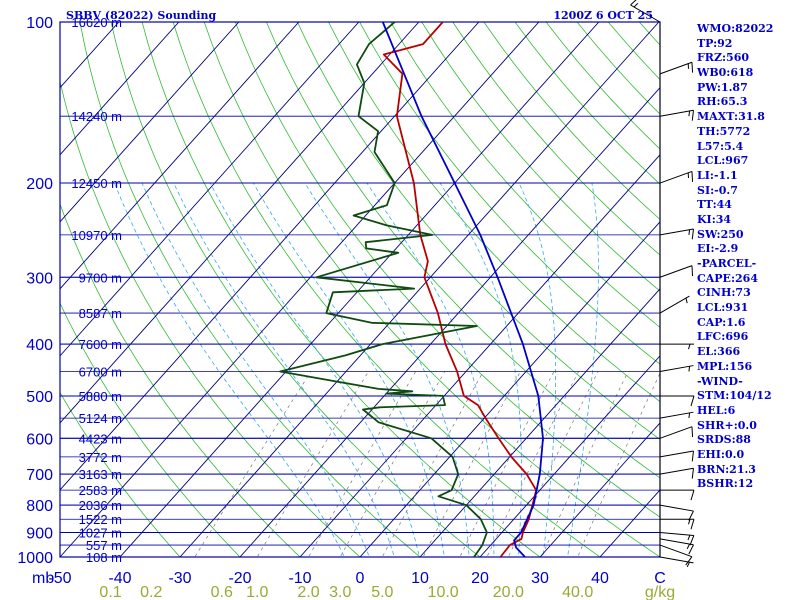  Describe the element at coordinates (100, 457) in the screenshot. I see `height-label: 3772 m` at that location.